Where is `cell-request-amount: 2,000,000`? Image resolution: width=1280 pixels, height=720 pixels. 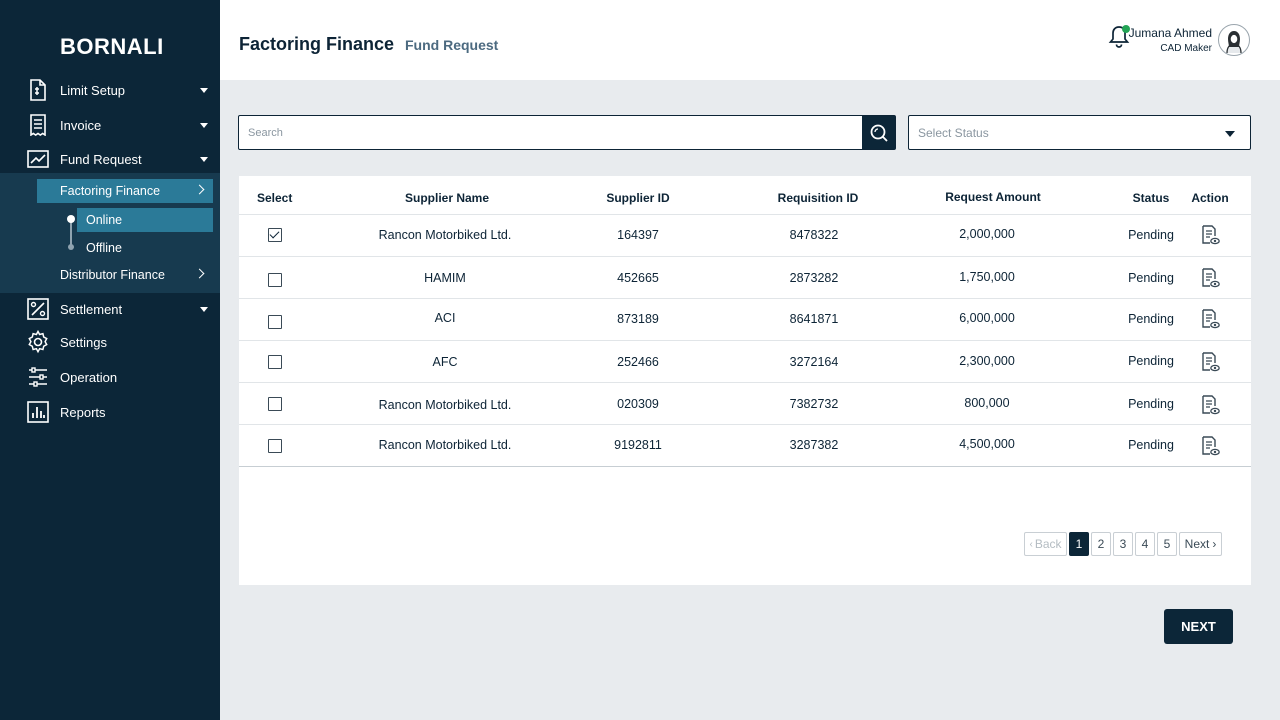
cell-request-amount: 2,000,000 is located at coordinates (987, 234).